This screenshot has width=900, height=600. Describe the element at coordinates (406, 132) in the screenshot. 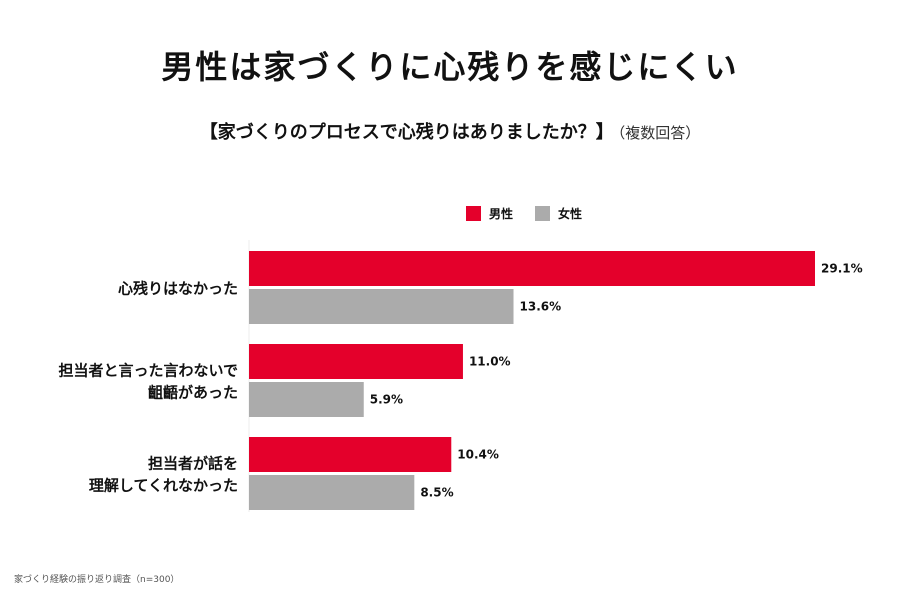

I see `chart-subtitle: 【家づくりのプロセスで心残りはありましたか？】` at that location.